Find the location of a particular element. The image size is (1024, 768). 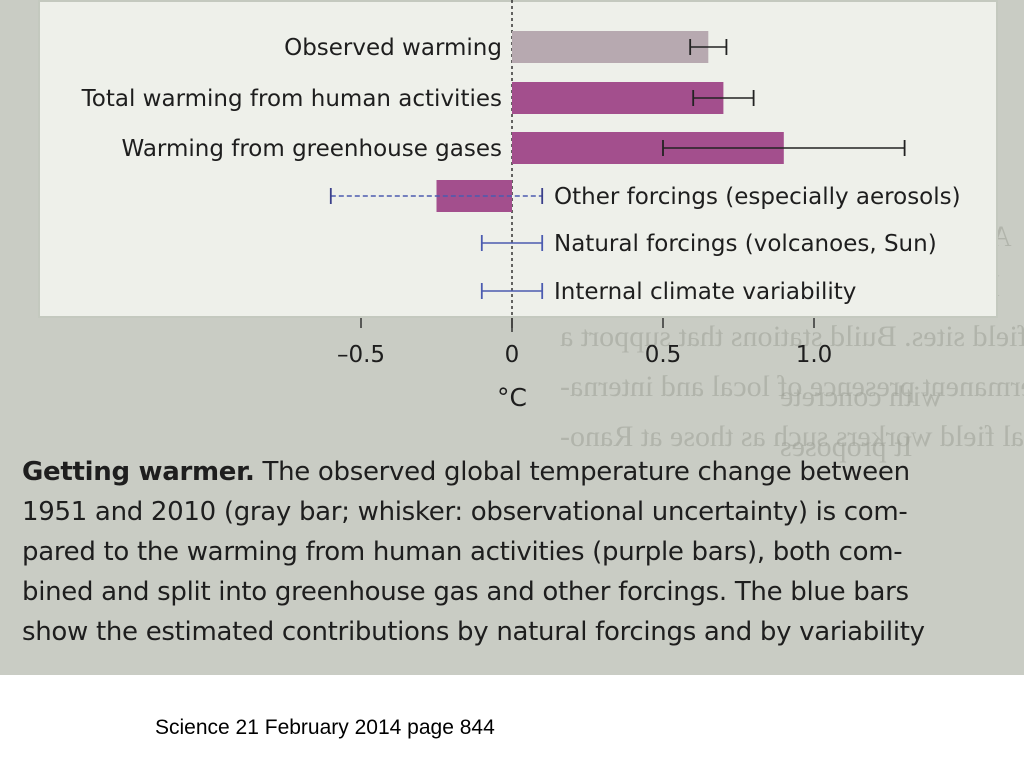

caption-title: Getting warmer. is located at coordinates (138, 472).